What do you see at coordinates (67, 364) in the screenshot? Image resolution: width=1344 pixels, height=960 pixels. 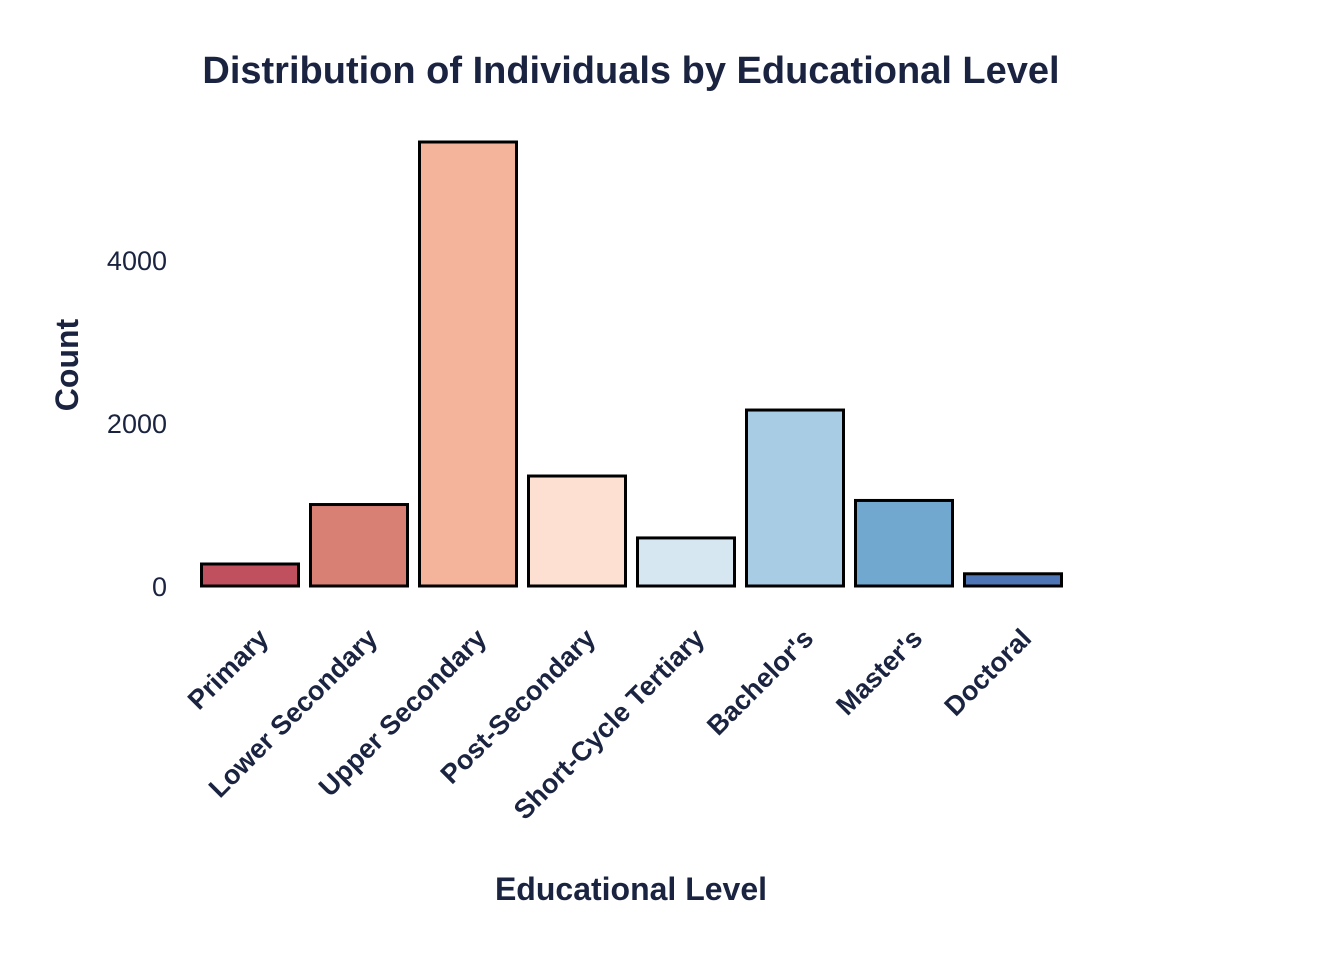 I see `y-axis-label: Count` at bounding box center [67, 364].